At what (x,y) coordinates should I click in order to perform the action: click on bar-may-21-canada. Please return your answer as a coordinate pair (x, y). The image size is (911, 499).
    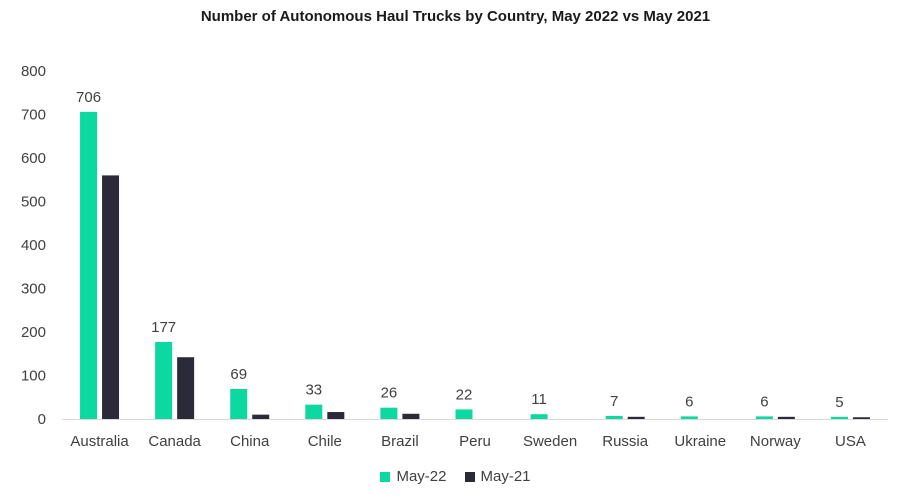
    Looking at the image, I should click on (186, 388).